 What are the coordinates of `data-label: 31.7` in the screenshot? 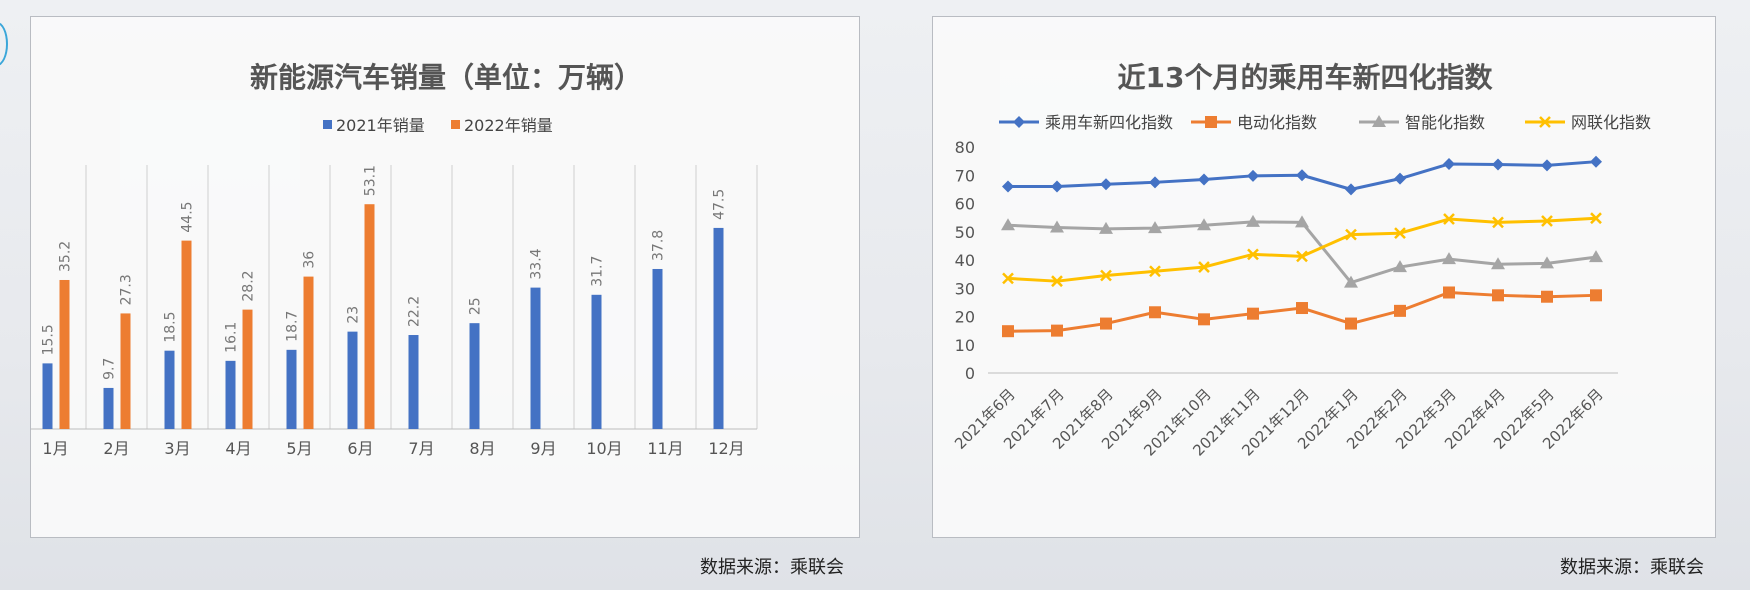 It's located at (598, 271).